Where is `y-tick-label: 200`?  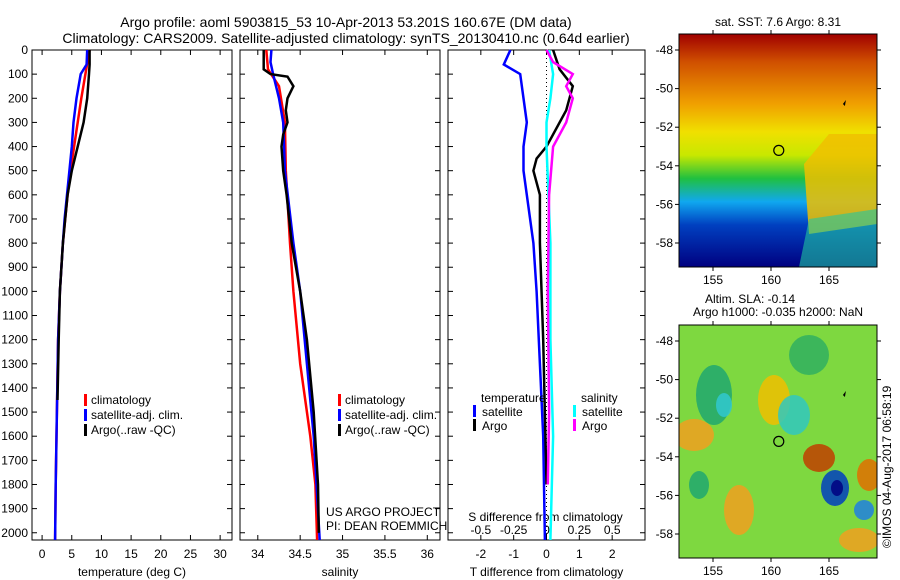 y-tick-label: 200 is located at coordinates (18, 98).